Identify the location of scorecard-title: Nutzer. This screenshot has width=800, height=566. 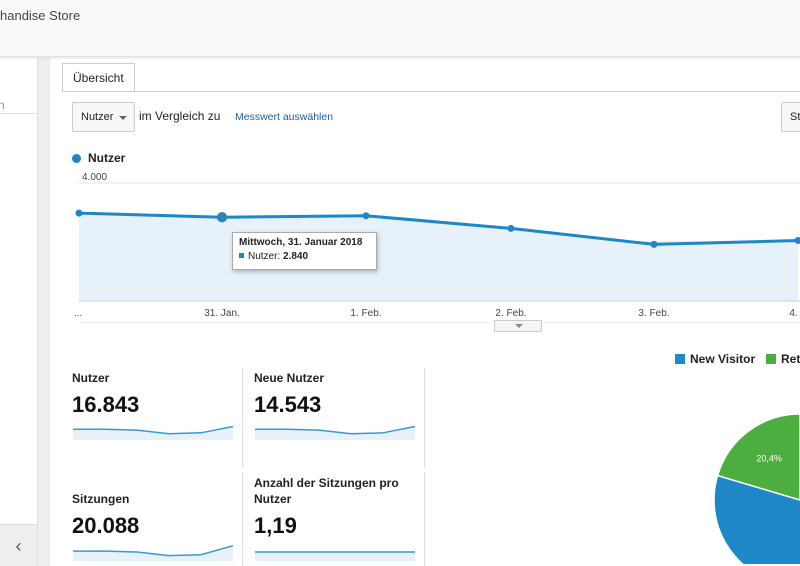
(91, 378).